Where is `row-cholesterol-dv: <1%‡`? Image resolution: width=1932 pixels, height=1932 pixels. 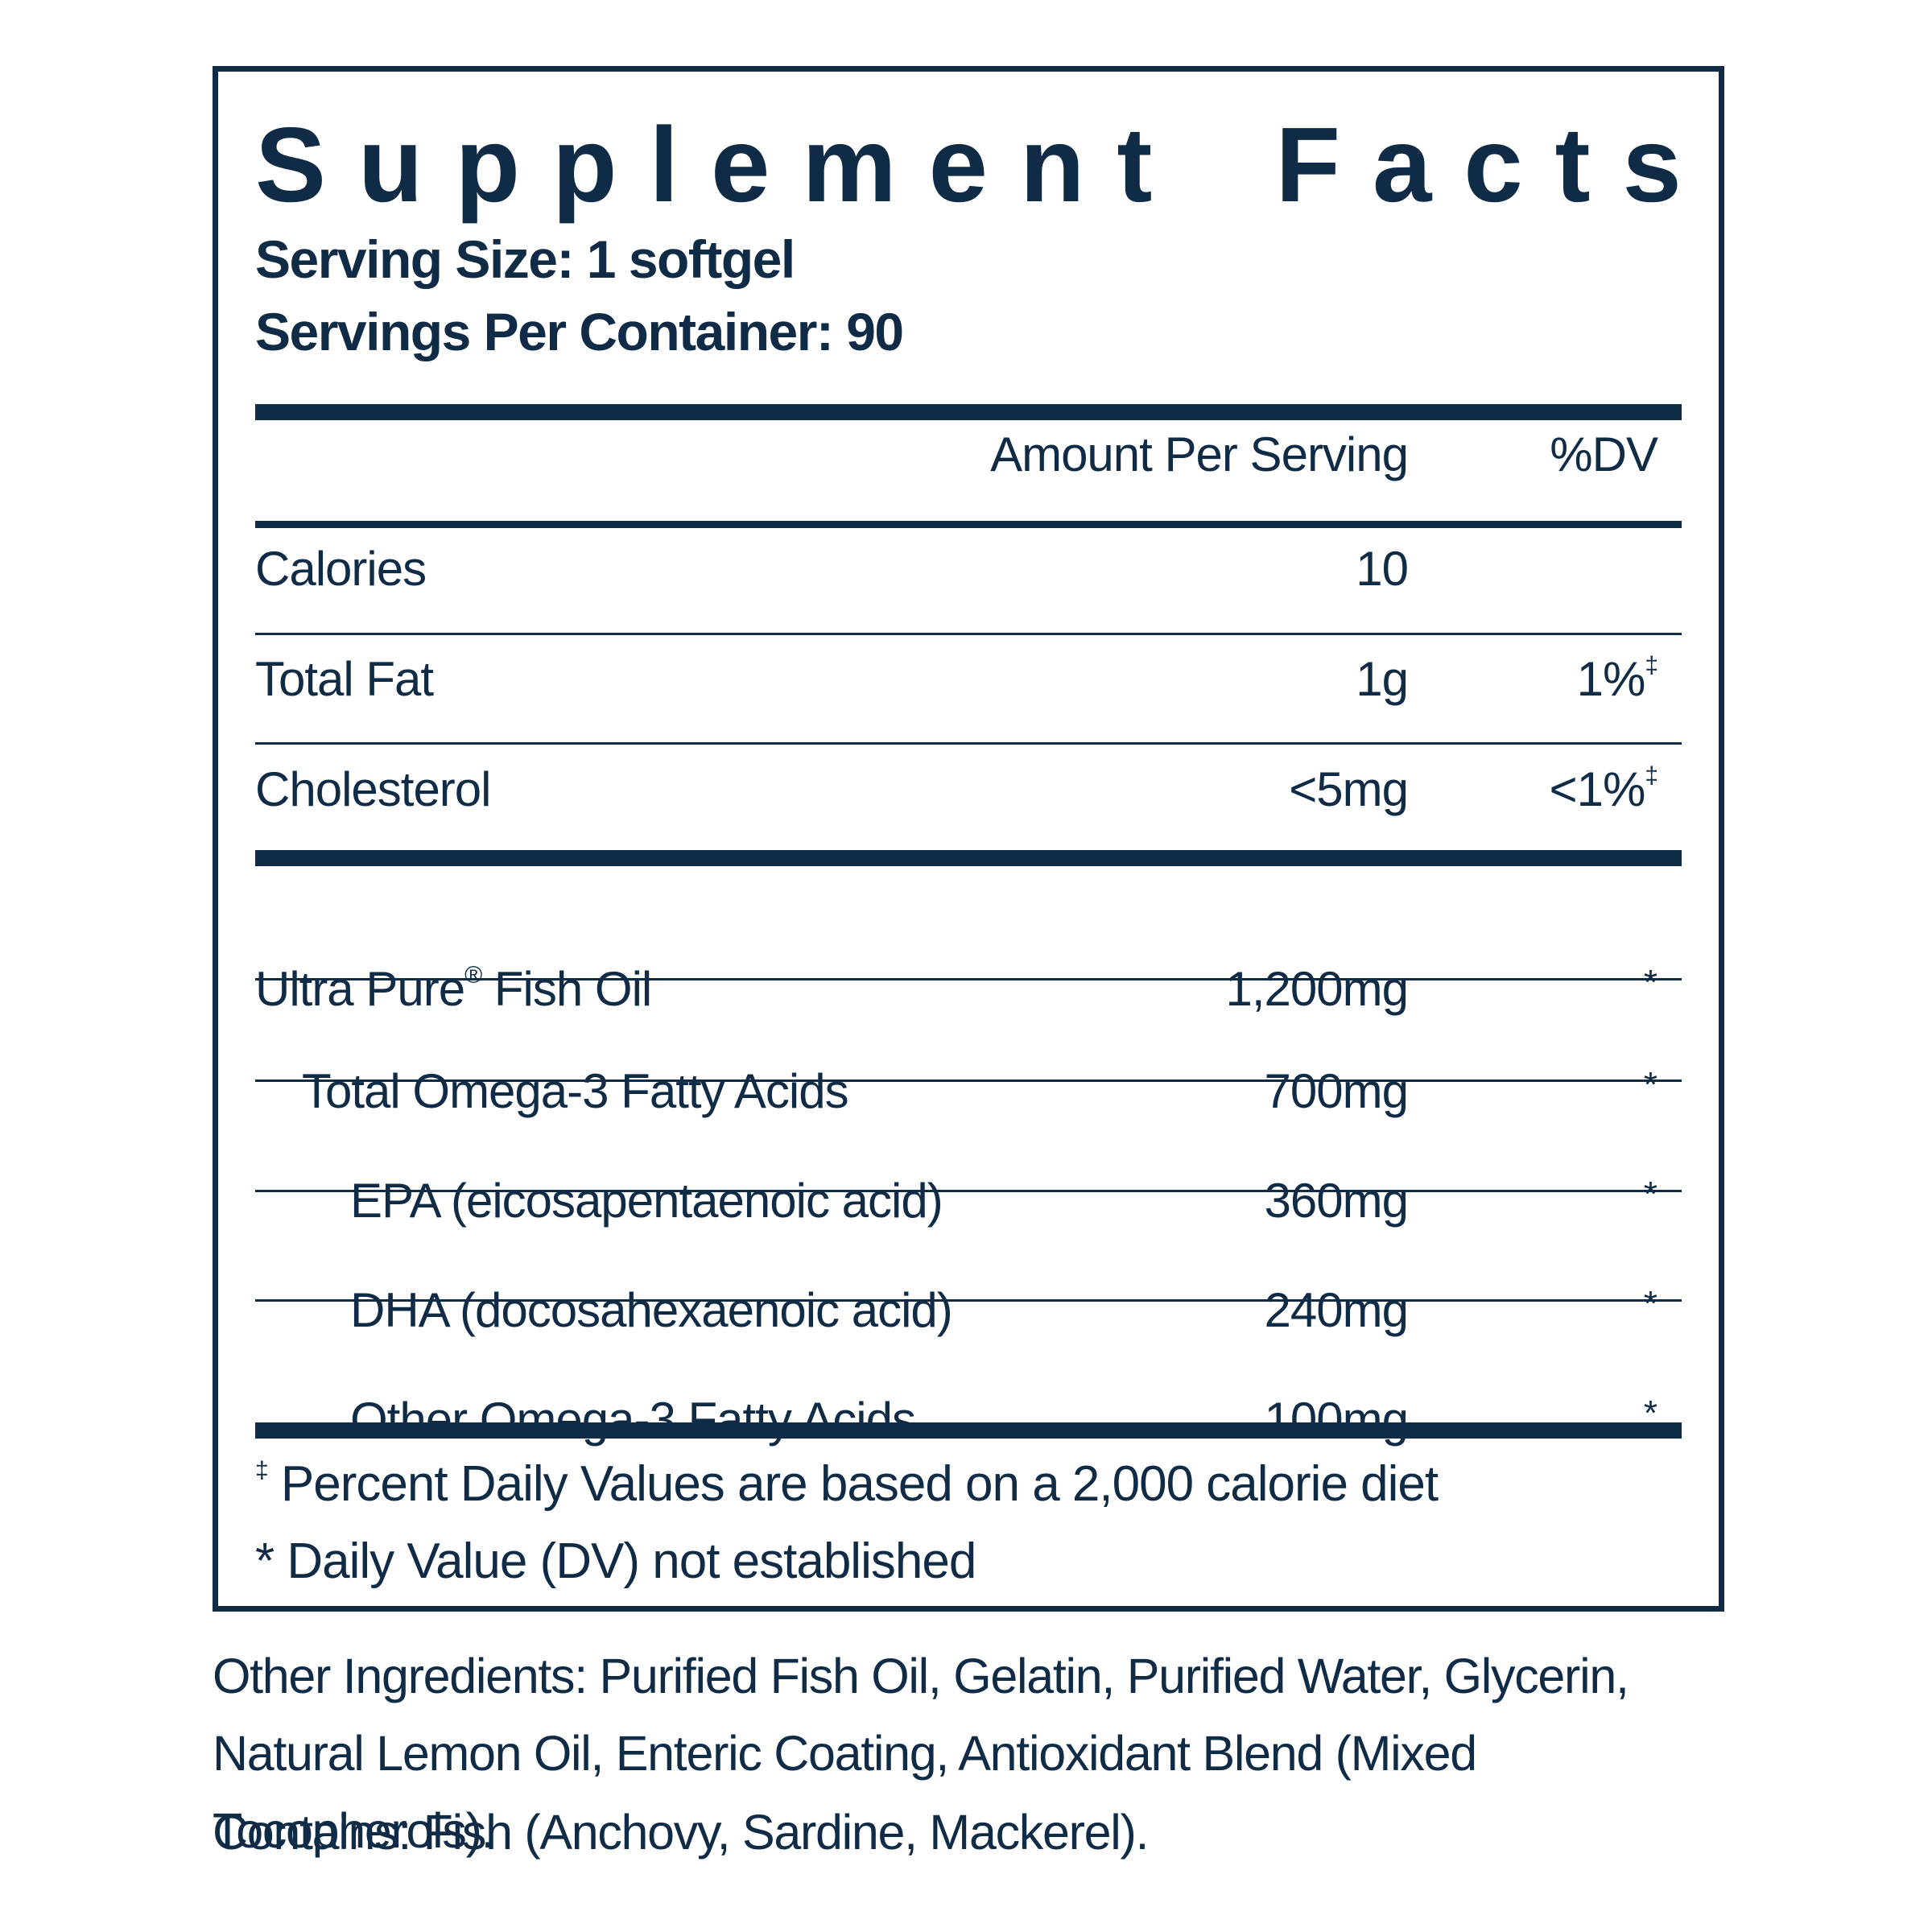 row-cholesterol-dv: <1%‡ is located at coordinates (1603, 789).